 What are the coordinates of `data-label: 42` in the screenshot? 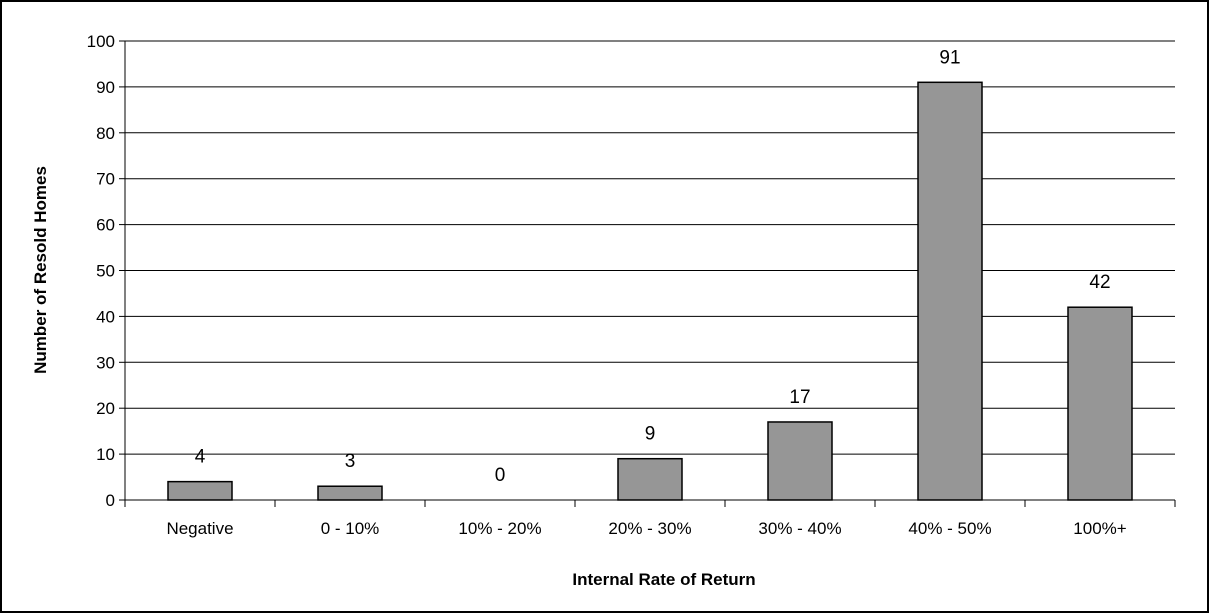 It's located at (1099, 282).